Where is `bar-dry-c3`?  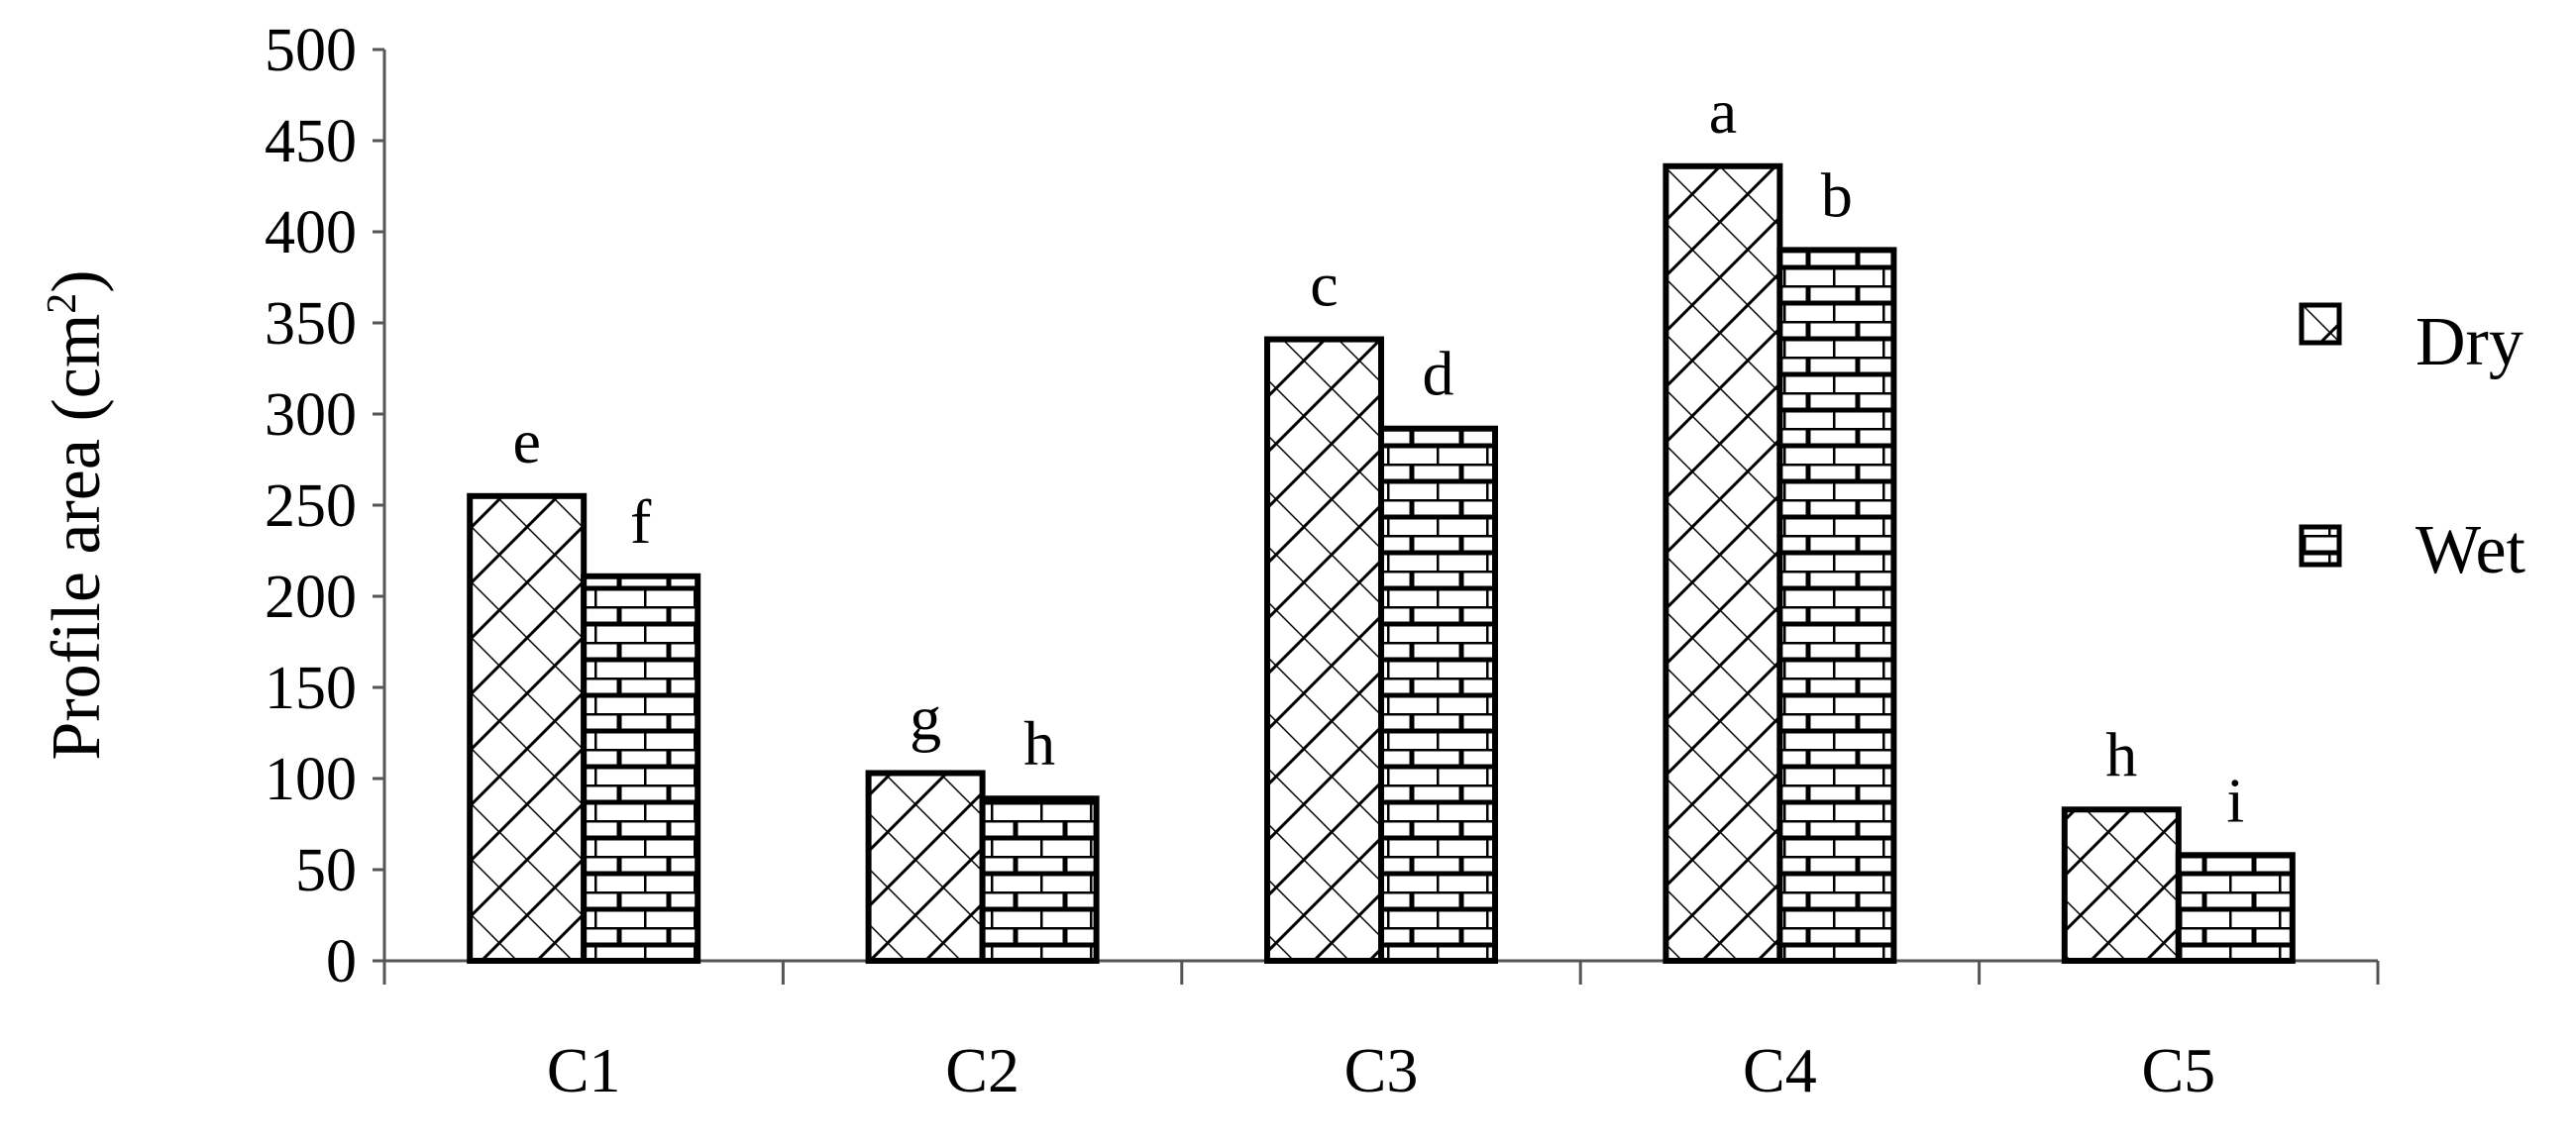
bar-dry-c3 is located at coordinates (1324, 650).